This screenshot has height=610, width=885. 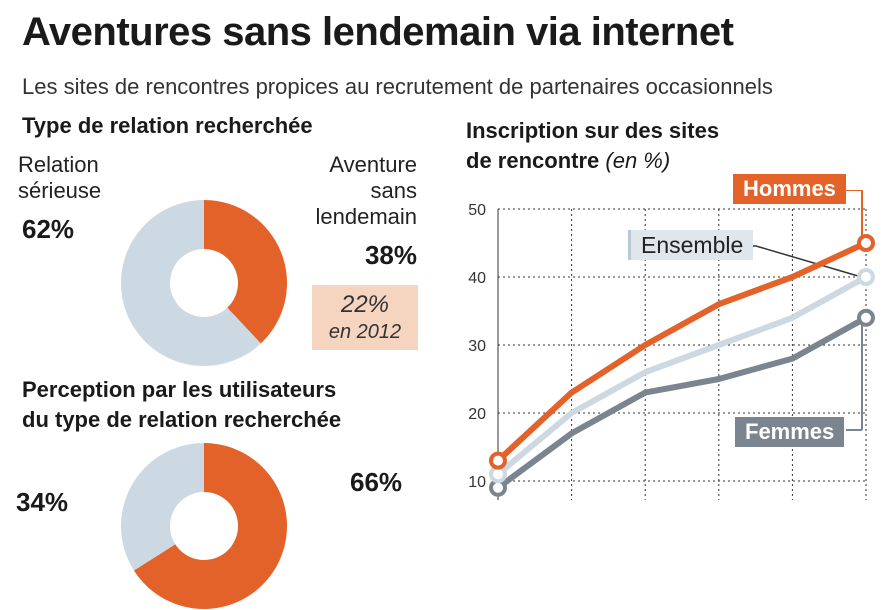 I want to click on donut-chart-relation-type, so click(x=203, y=283).